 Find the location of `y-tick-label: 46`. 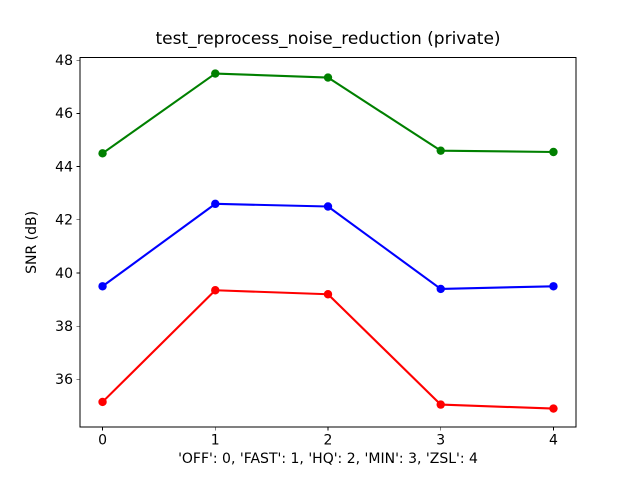

y-tick-label: 46 is located at coordinates (64, 114).